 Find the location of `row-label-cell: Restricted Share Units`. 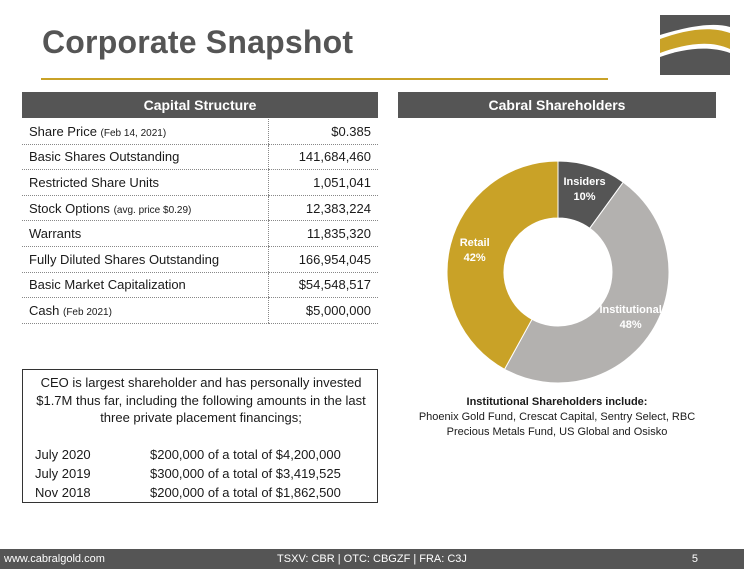

row-label-cell: Restricted Share Units is located at coordinates (145, 182).